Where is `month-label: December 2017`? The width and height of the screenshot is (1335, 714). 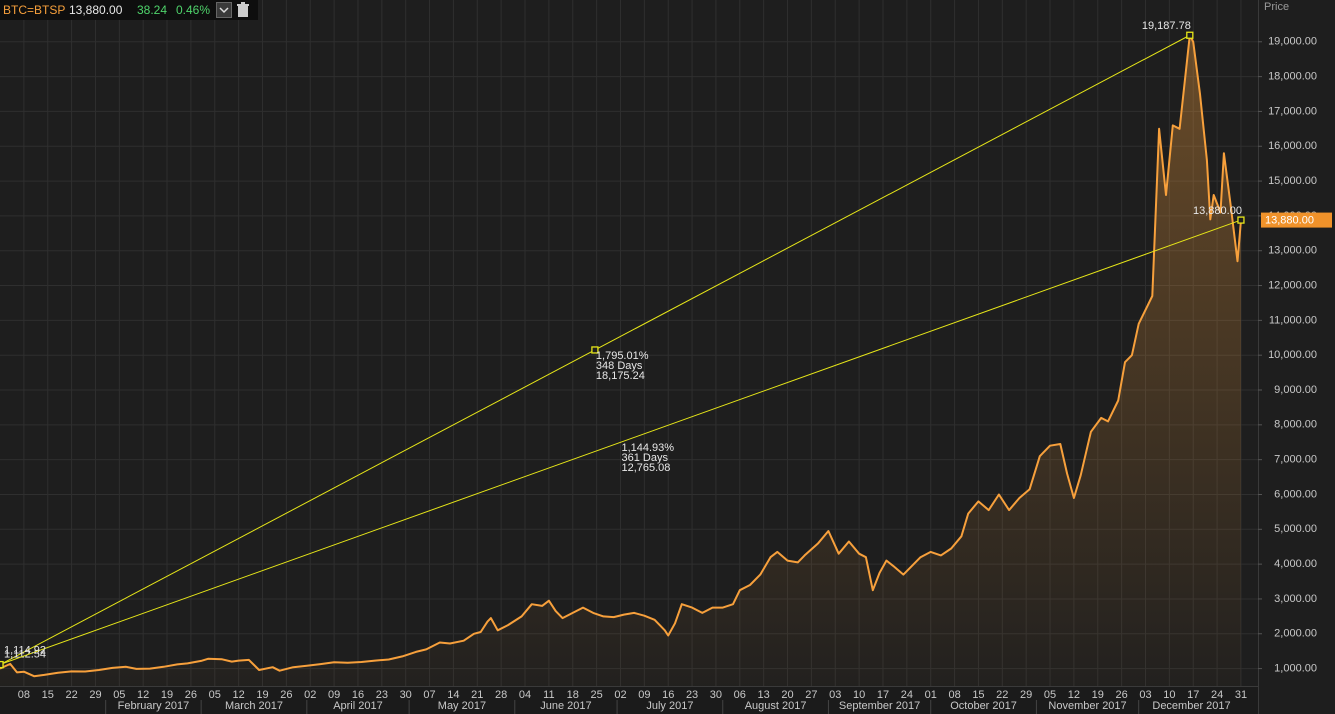
month-label: December 2017 is located at coordinates (1191, 706).